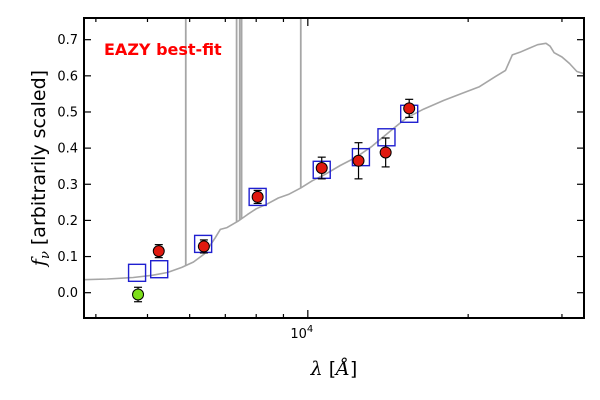  What do you see at coordinates (67, 257) in the screenshot?
I see `y-tick-label-1: 0.1` at bounding box center [67, 257].